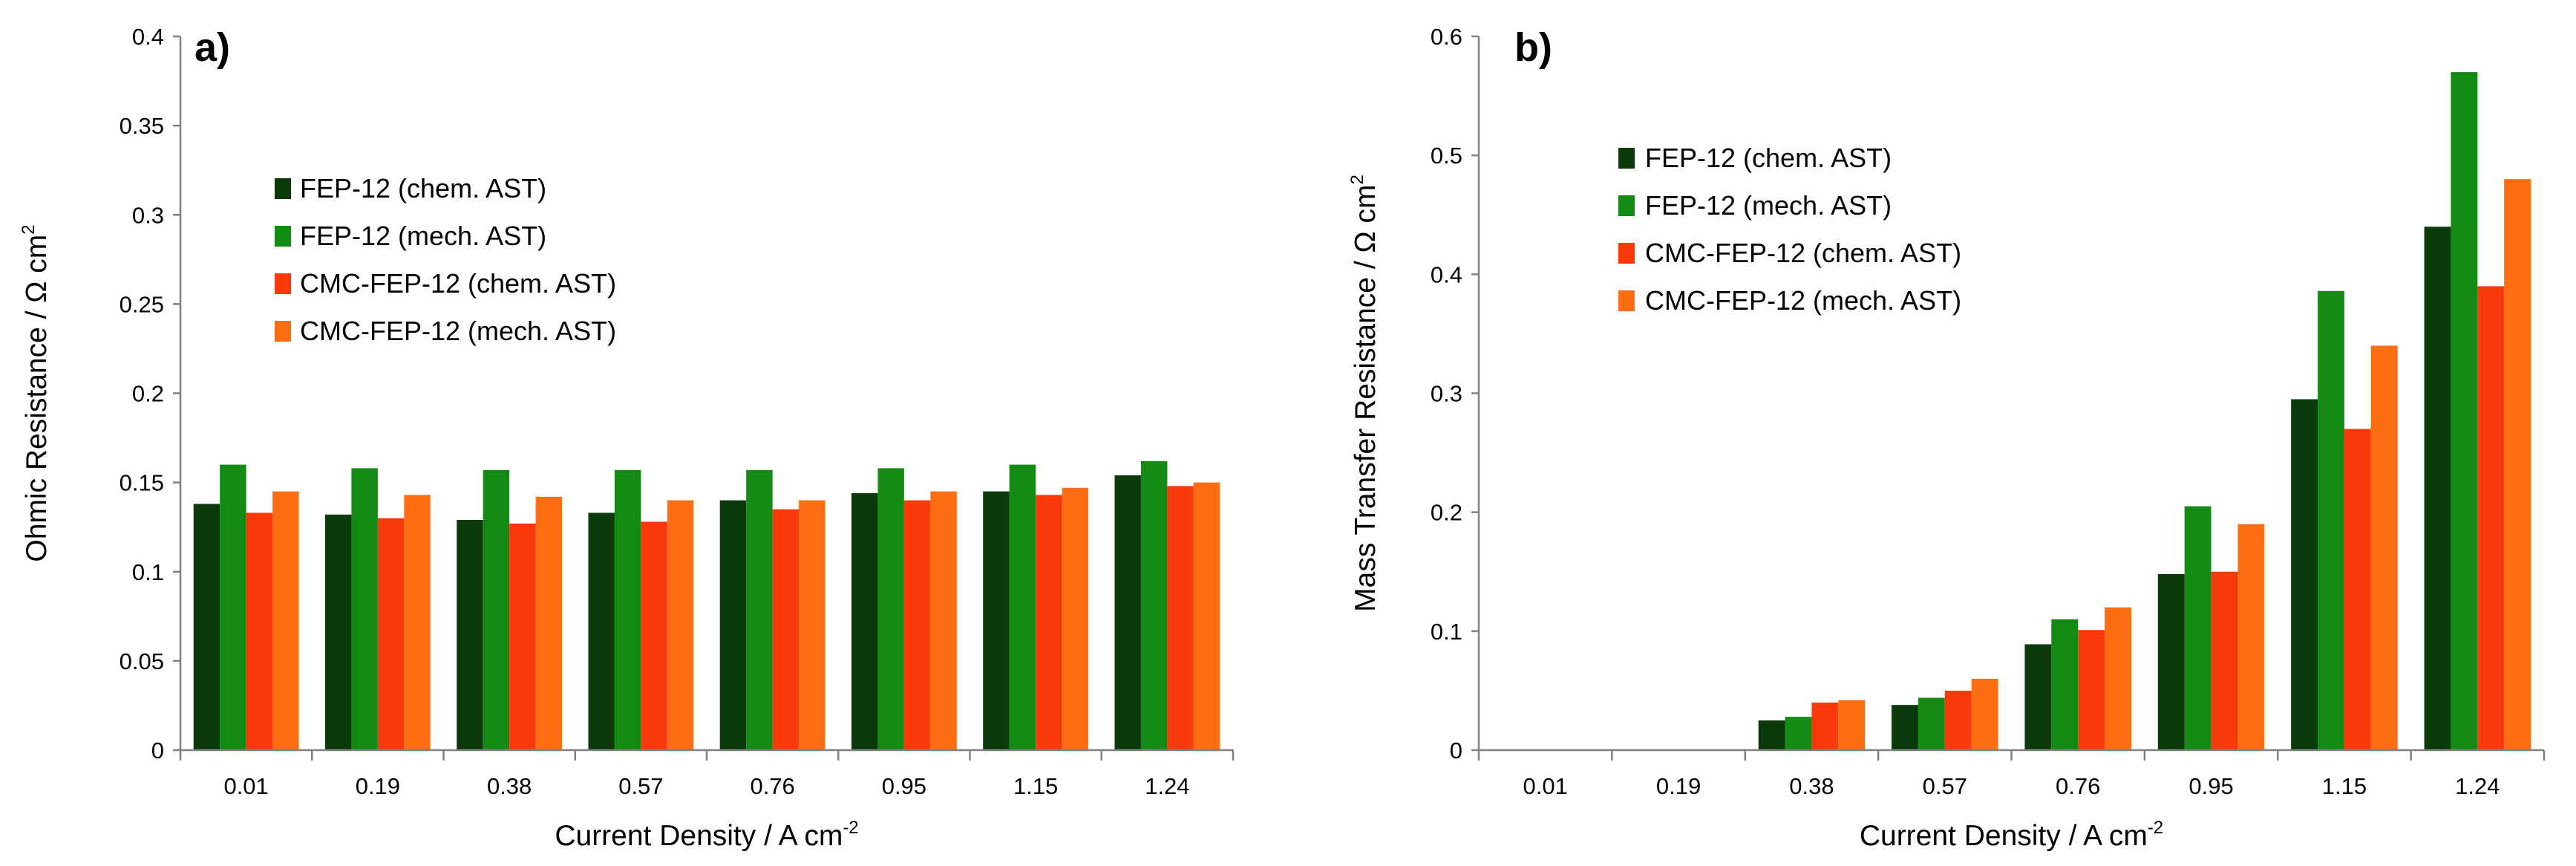  Describe the element at coordinates (904, 786) in the screenshot. I see `x-tick-label: 0.95` at that location.